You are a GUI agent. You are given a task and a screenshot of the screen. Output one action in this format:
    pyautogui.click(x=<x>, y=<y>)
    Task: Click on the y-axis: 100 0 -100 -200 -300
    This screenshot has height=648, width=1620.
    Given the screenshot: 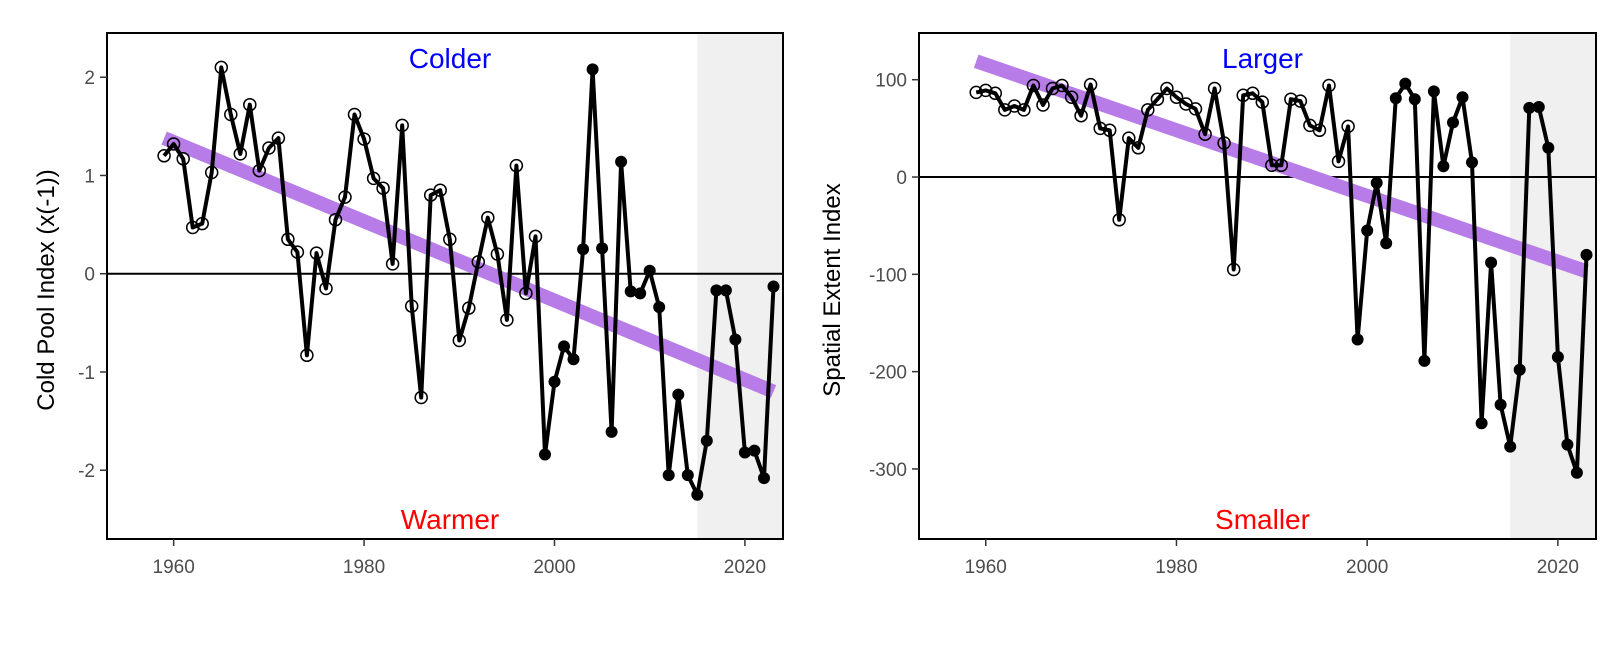 What is the action you would take?
    pyautogui.click(x=894, y=276)
    